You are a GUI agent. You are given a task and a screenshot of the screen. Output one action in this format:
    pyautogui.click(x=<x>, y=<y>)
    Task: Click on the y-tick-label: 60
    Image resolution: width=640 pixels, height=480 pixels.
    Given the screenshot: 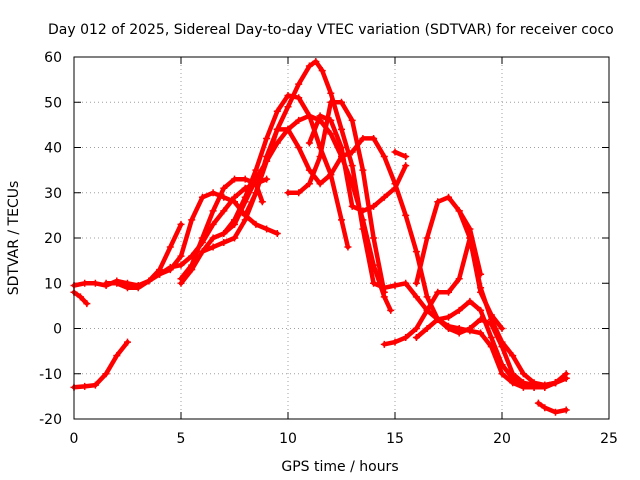 What is the action you would take?
    pyautogui.click(x=53, y=58)
    